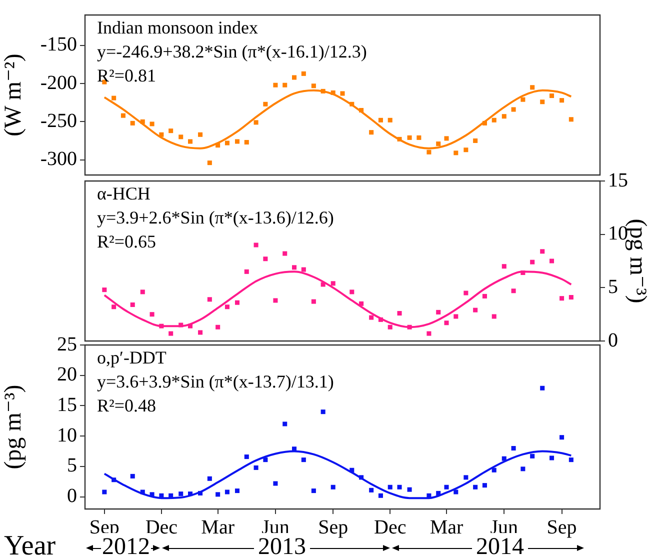 The width and height of the screenshot is (651, 559). I want to click on annotation: y=3.6+3.9*Sin (π*(x-13.7)/13.1), so click(215, 382).